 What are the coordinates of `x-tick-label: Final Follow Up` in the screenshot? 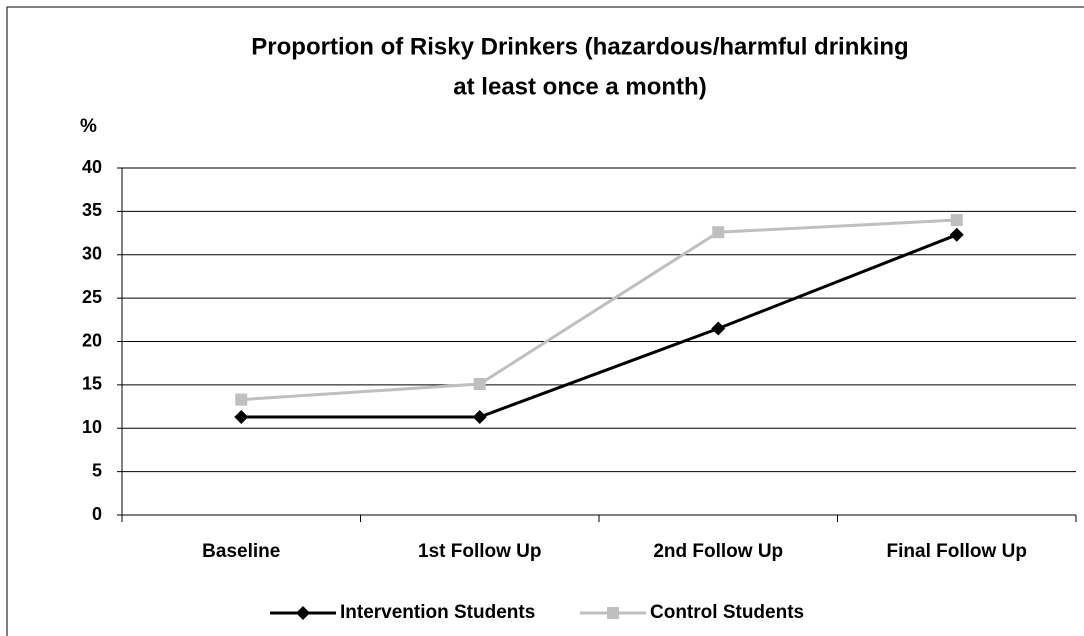 It's located at (957, 551).